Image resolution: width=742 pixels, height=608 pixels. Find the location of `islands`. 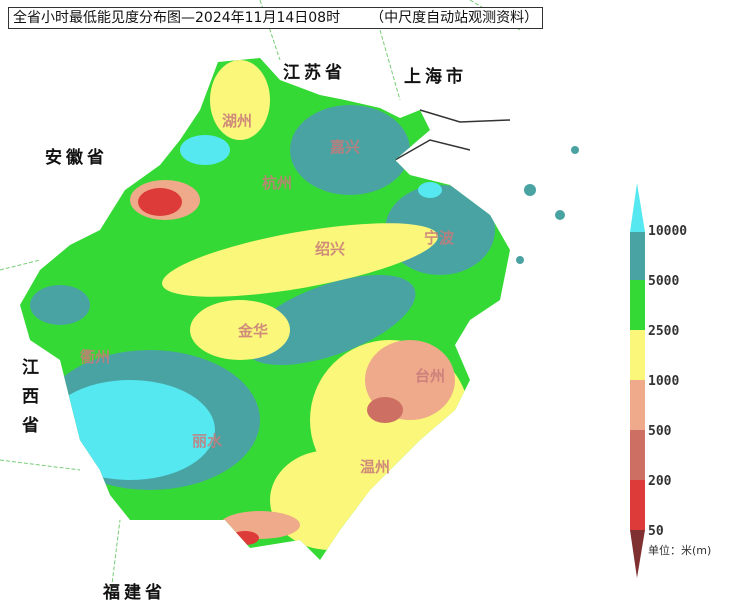

islands is located at coordinates (547, 205).